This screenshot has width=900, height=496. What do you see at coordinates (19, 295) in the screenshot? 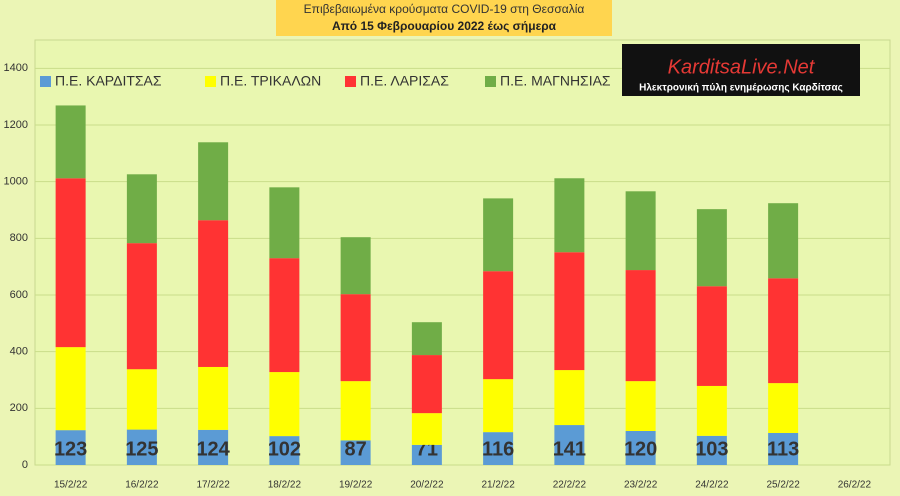
I see `y-tick-label: 600` at bounding box center [19, 295].